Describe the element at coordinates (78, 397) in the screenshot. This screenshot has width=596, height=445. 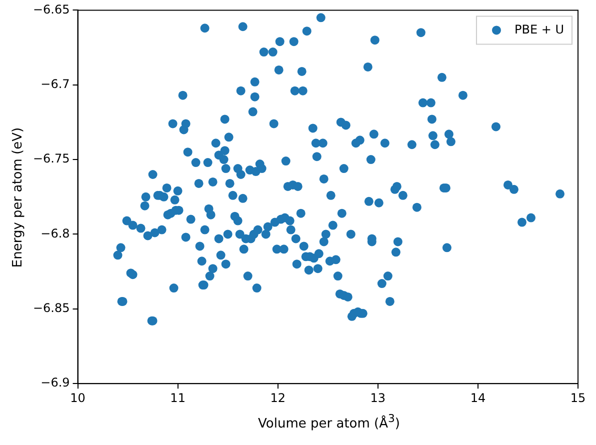
I see `x-tick-label: 10` at that location.